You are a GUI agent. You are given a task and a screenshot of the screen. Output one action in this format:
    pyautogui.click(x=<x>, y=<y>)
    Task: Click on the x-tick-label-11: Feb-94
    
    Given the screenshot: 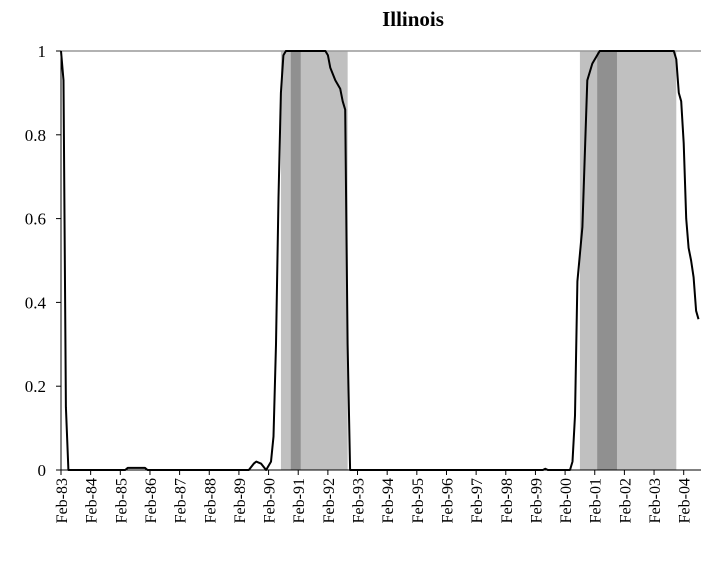 What is the action you would take?
    pyautogui.click(x=388, y=500)
    